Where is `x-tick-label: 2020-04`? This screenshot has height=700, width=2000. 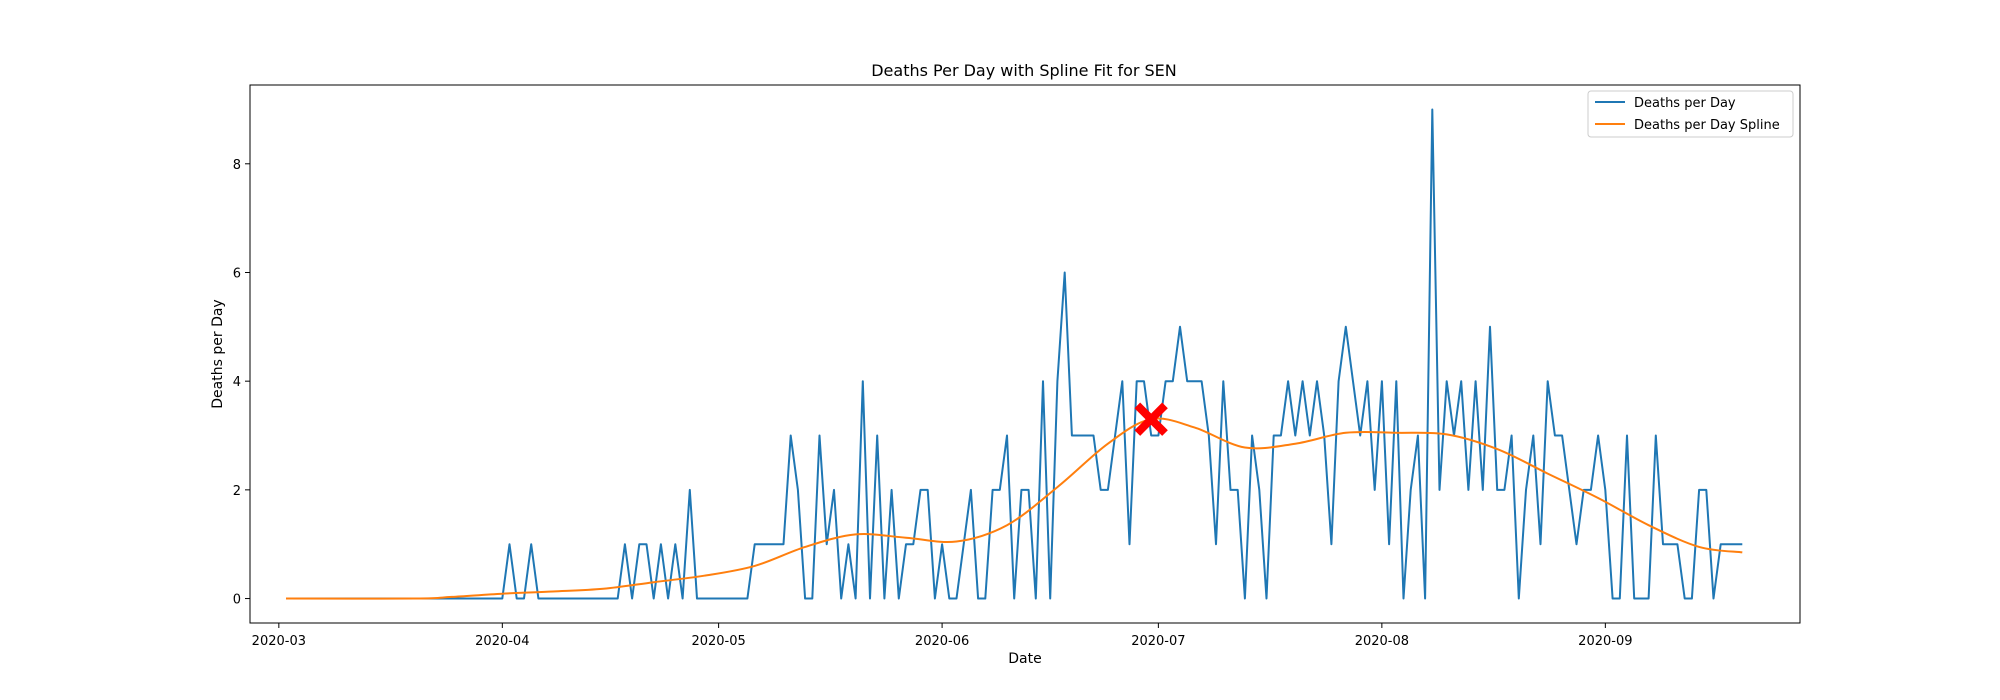 x-tick-label: 2020-04 is located at coordinates (502, 641).